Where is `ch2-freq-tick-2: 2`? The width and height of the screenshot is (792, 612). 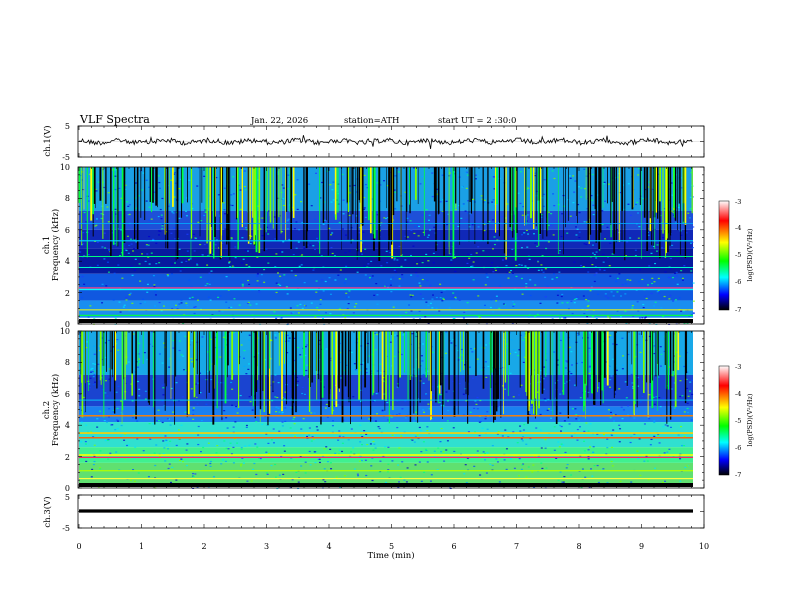 ch2-freq-tick-2: 2 is located at coordinates (67, 457).